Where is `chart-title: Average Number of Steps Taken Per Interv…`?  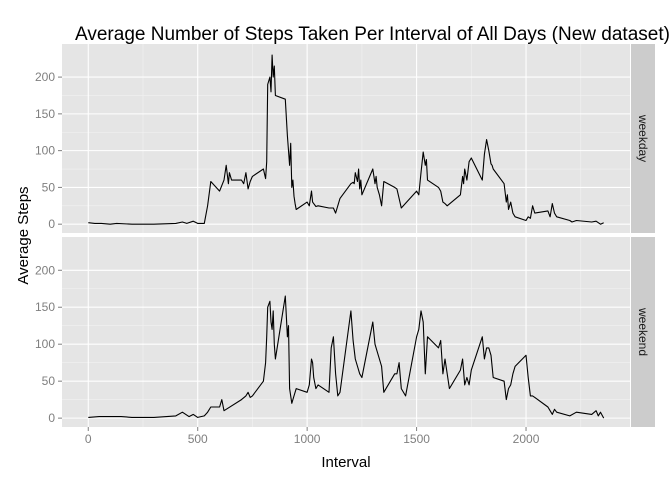 chart-title: Average Number of Steps Taken Per Interv… is located at coordinates (372, 34).